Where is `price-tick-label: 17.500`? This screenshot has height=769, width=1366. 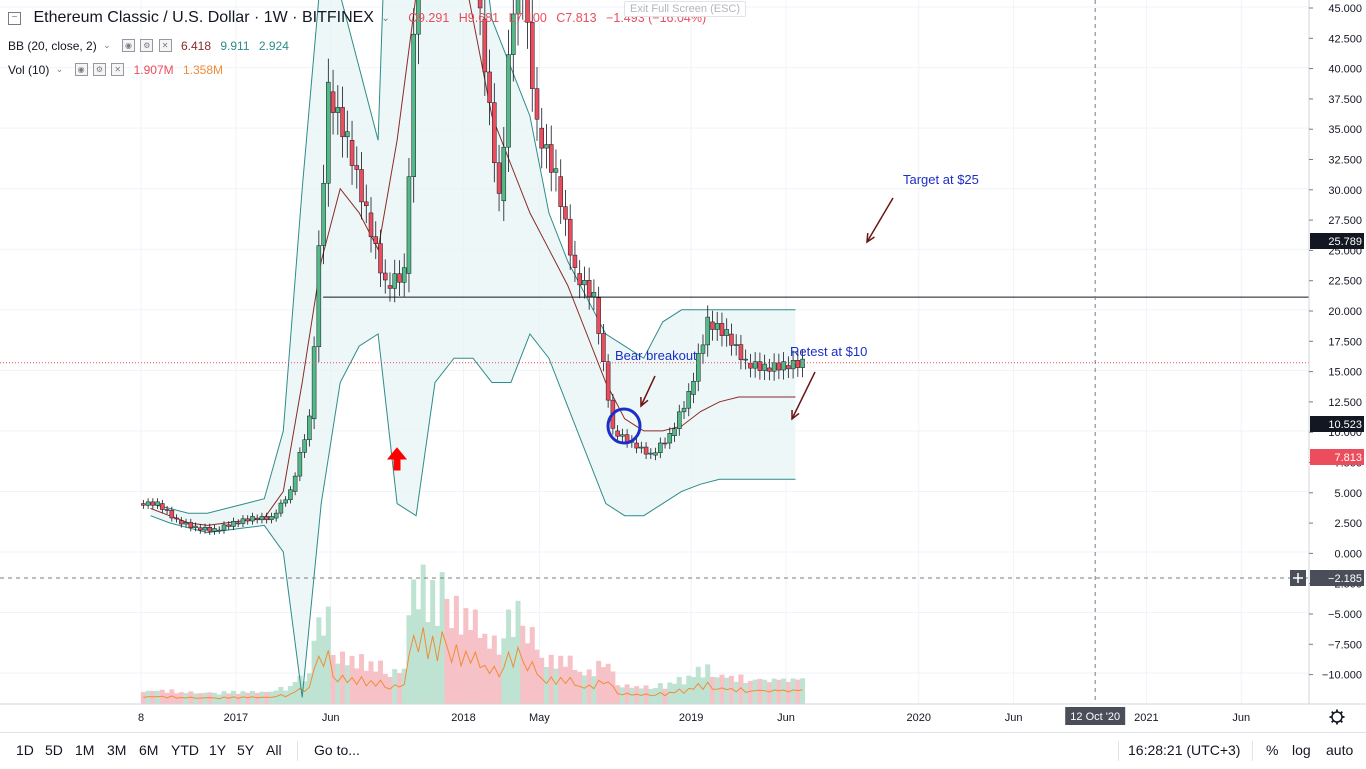 price-tick-label: 17.500 is located at coordinates (1345, 342).